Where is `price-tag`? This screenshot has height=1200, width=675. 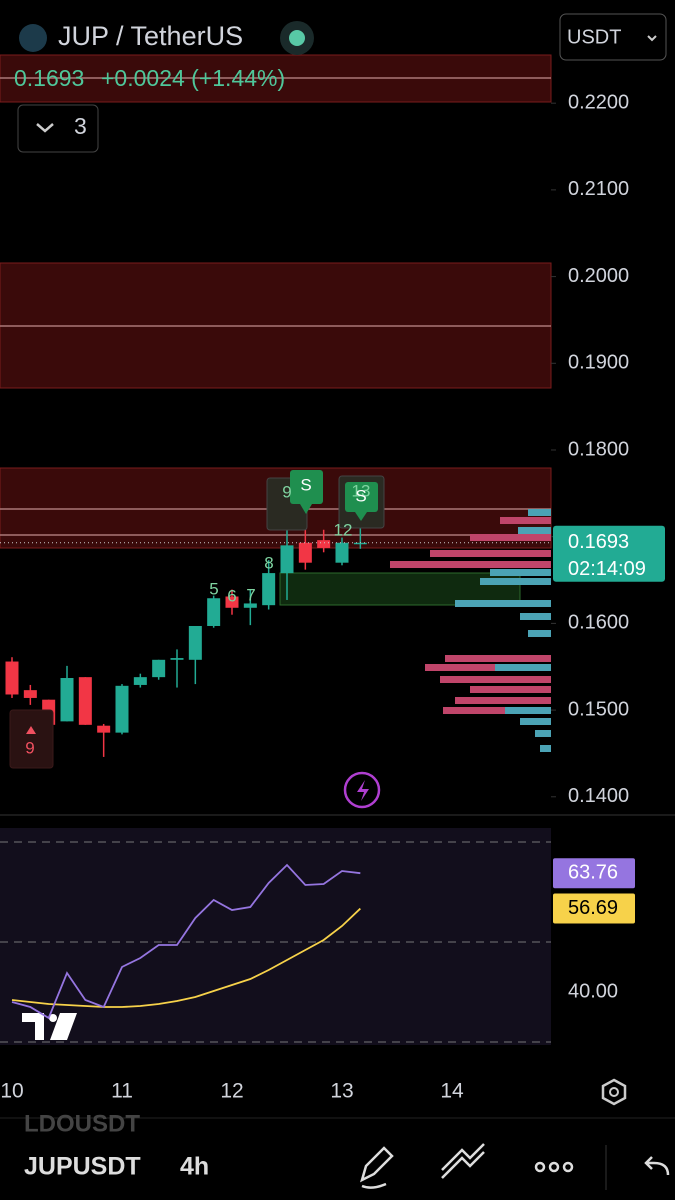 price-tag is located at coordinates (609, 553).